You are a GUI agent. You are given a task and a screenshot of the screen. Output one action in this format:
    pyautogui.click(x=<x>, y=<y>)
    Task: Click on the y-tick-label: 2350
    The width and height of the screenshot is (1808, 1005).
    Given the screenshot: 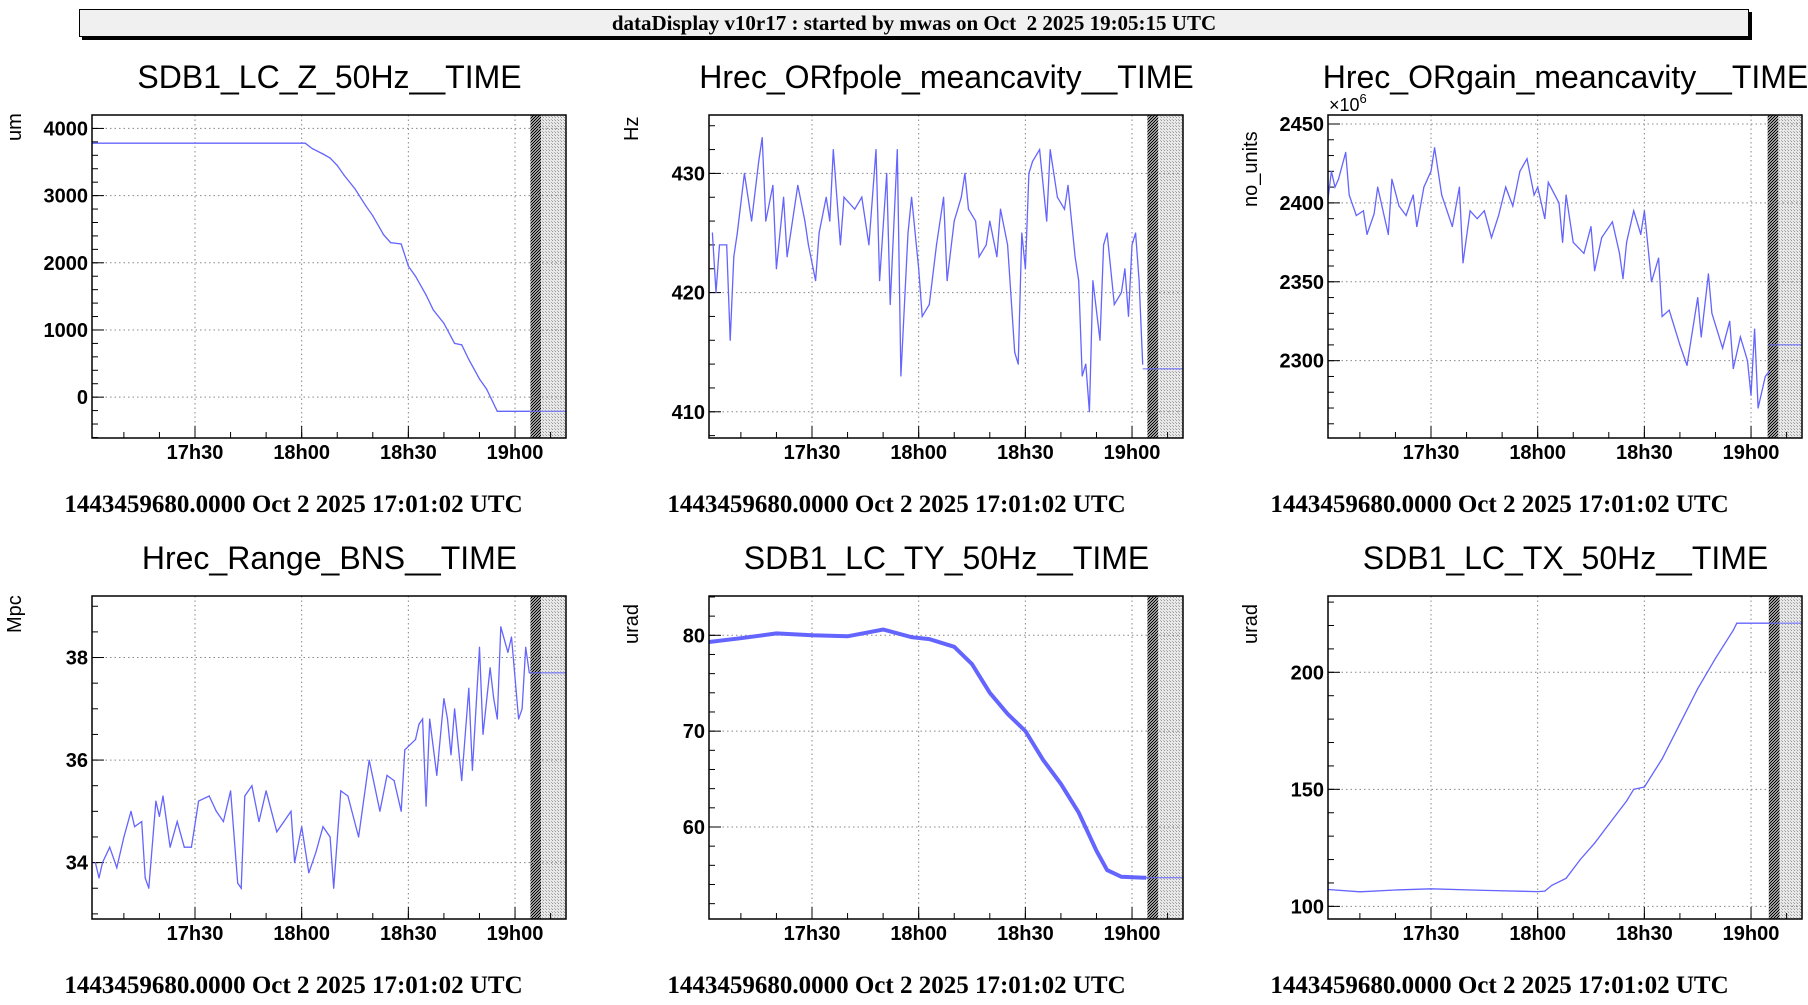 What is the action you would take?
    pyautogui.click(x=1302, y=283)
    